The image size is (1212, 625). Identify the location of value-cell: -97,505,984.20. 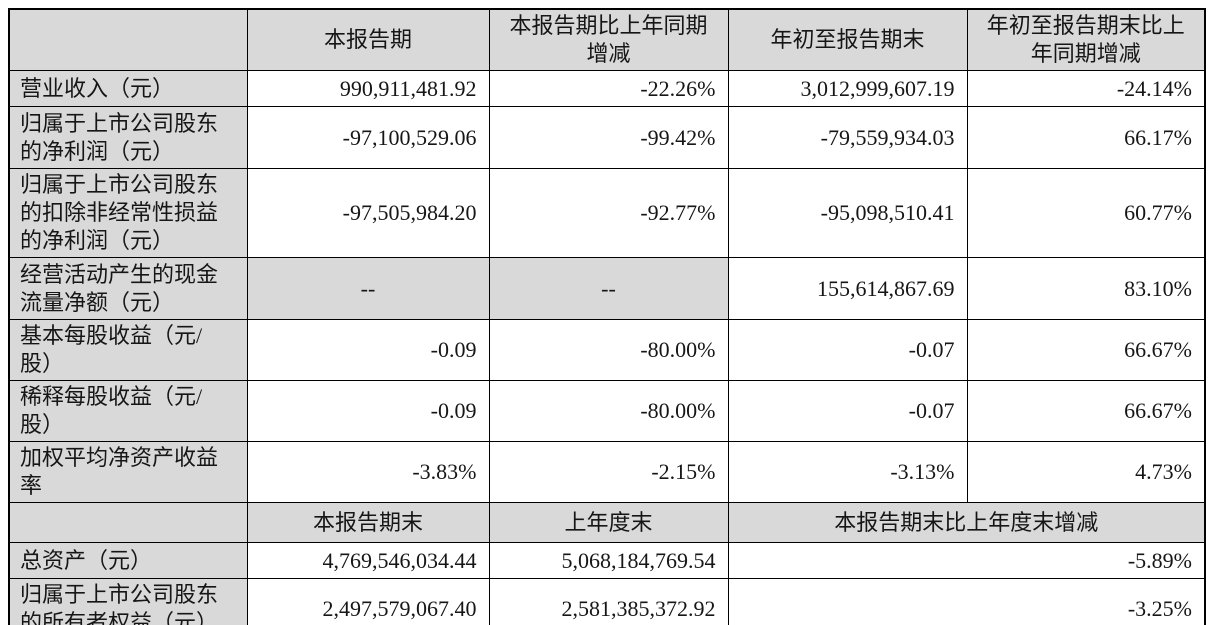
(368, 213).